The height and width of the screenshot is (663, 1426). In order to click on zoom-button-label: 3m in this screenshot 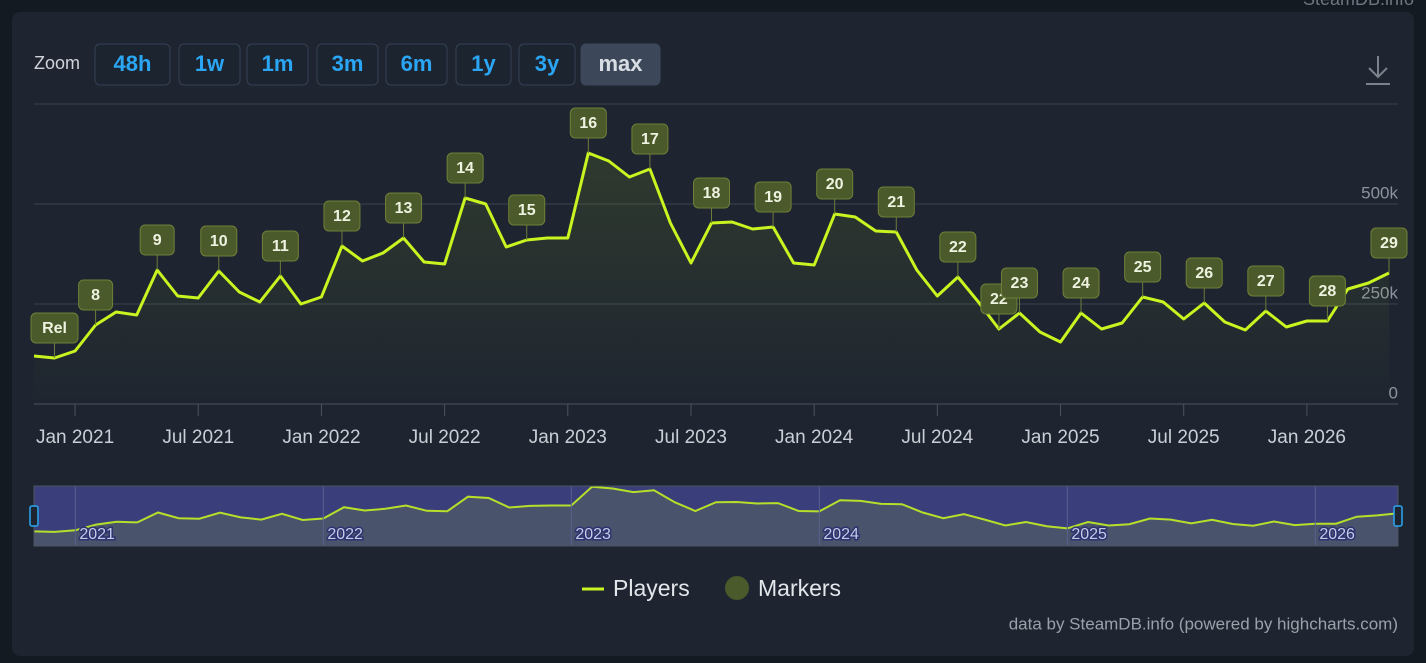, I will do `click(348, 63)`.